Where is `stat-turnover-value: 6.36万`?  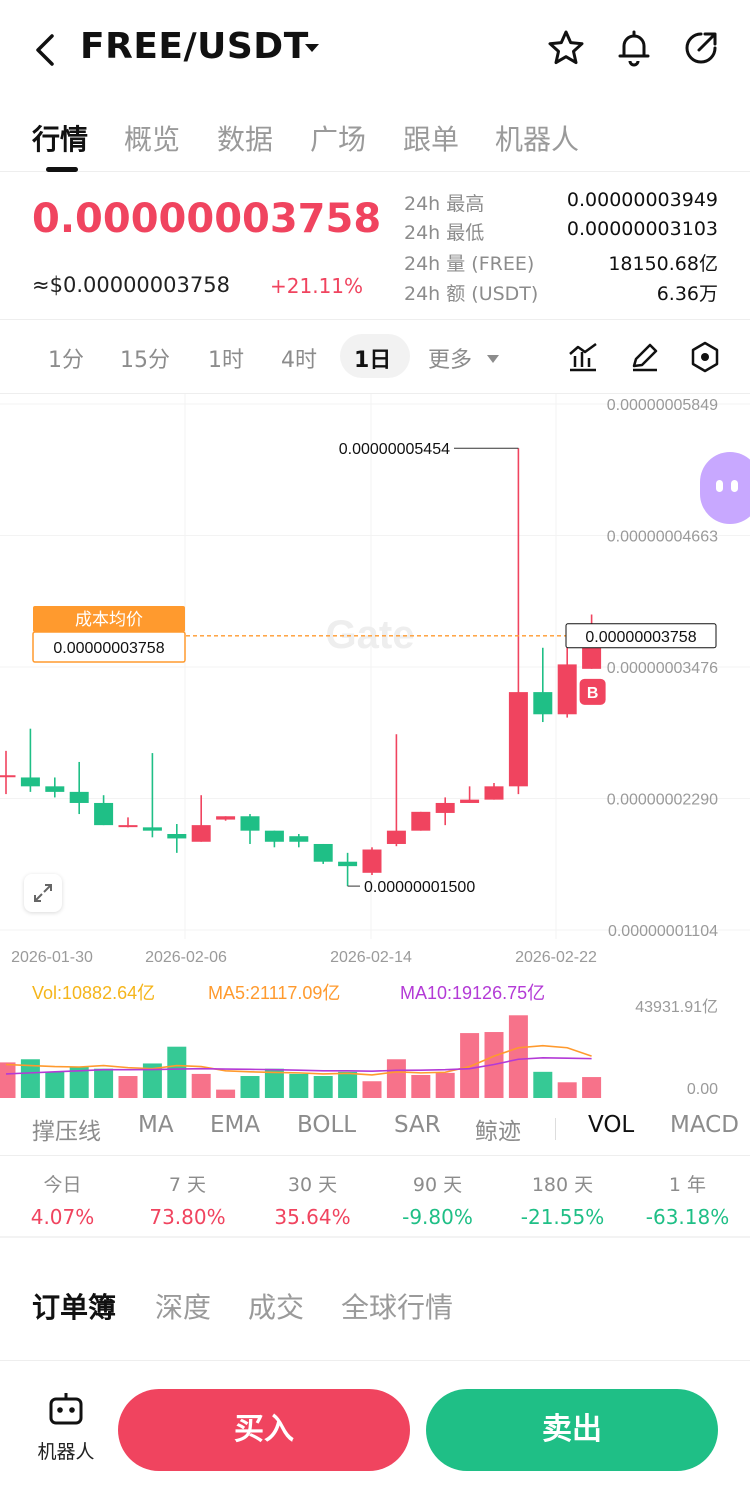
stat-turnover-value: 6.36万 is located at coordinates (687, 292).